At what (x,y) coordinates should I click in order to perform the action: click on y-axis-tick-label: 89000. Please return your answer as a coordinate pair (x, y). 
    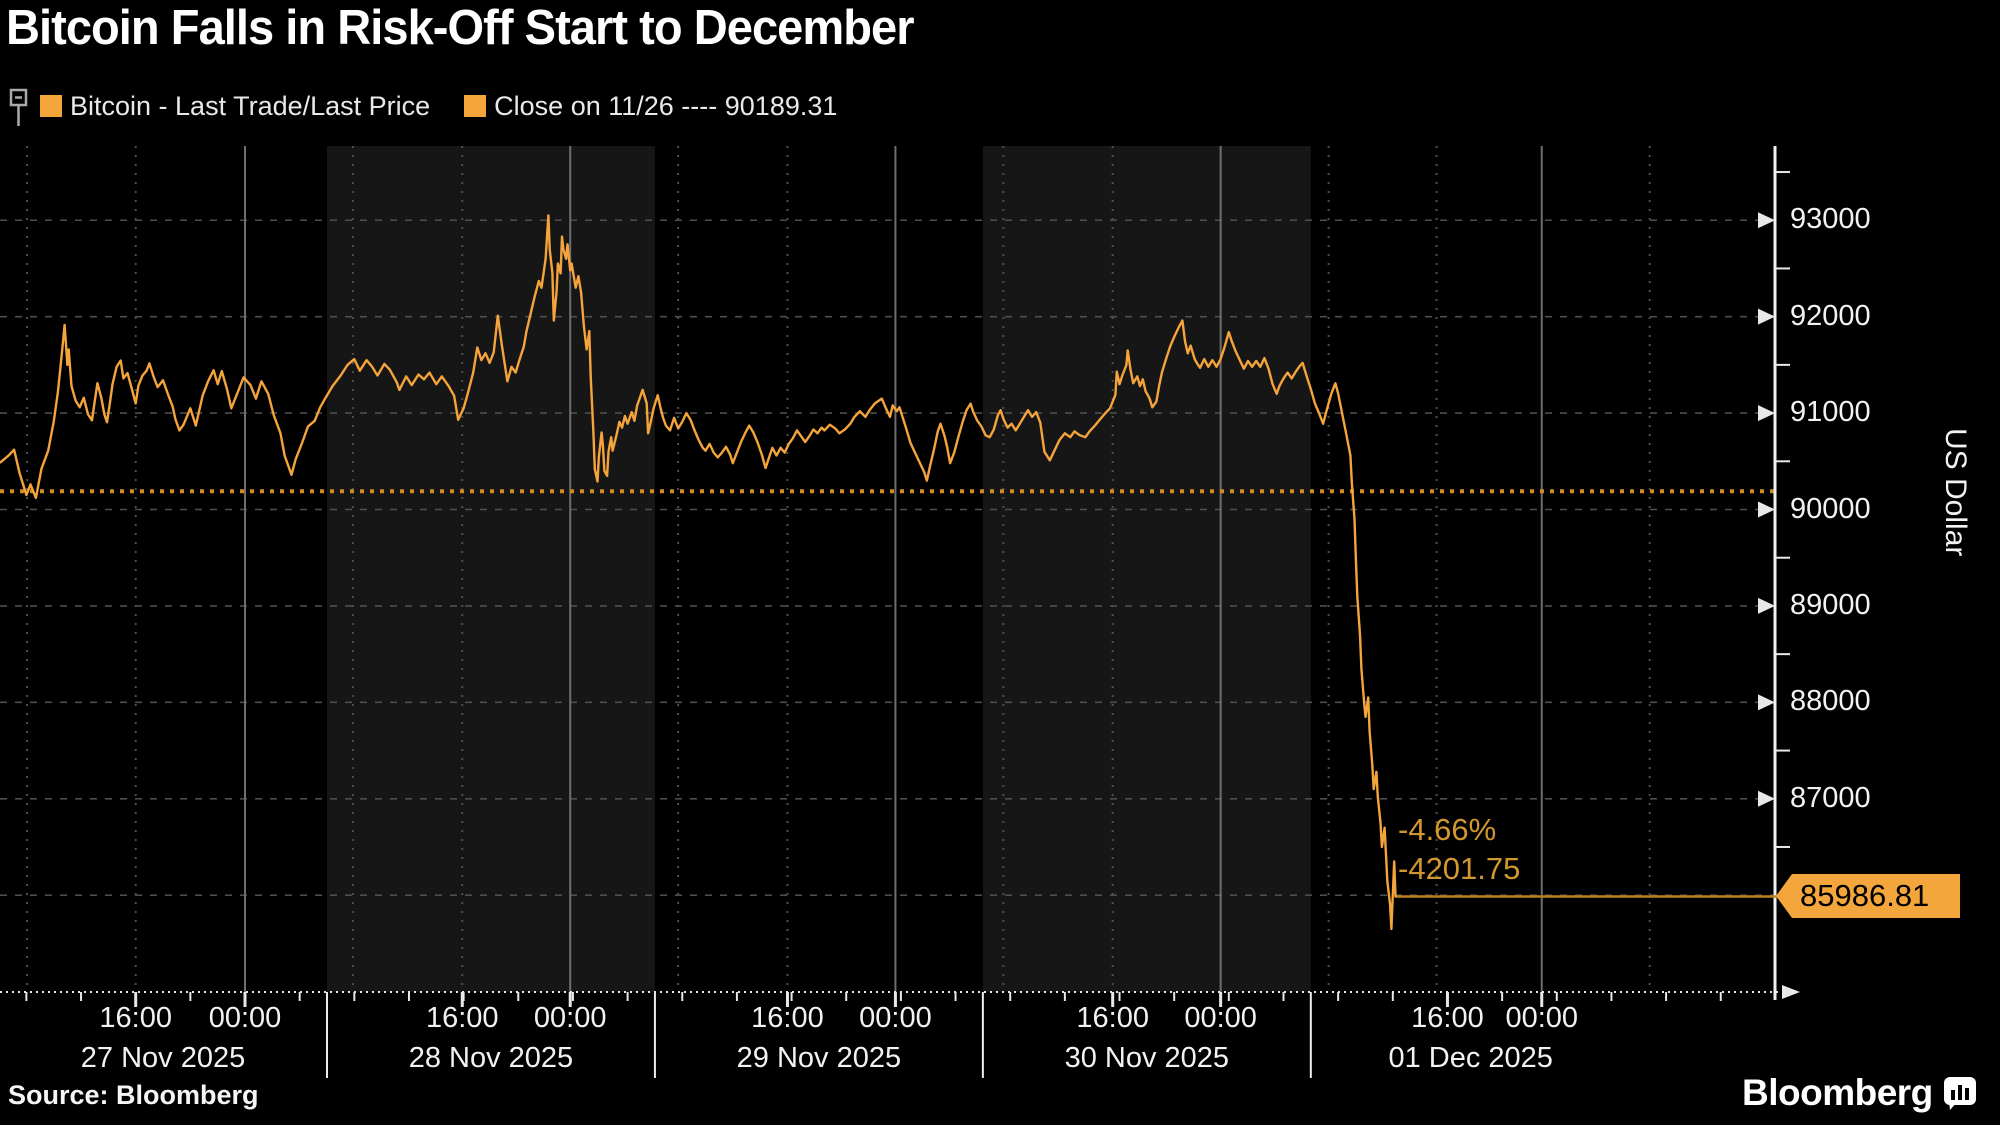
    Looking at the image, I should click on (1830, 604).